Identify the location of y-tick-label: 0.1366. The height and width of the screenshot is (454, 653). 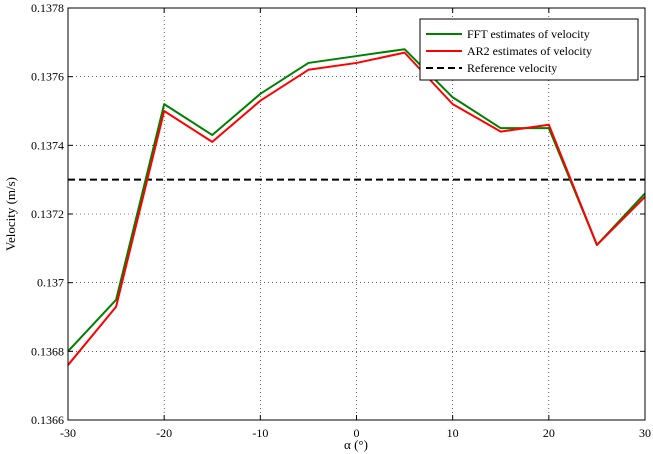
(47, 420).